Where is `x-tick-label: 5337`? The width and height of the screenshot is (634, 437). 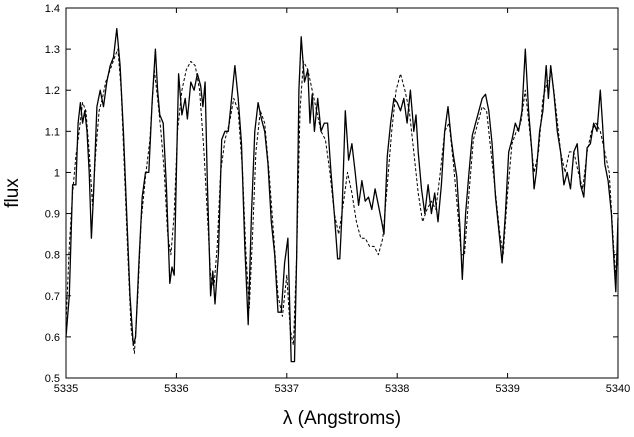 x-tick-label: 5337 is located at coordinates (287, 389).